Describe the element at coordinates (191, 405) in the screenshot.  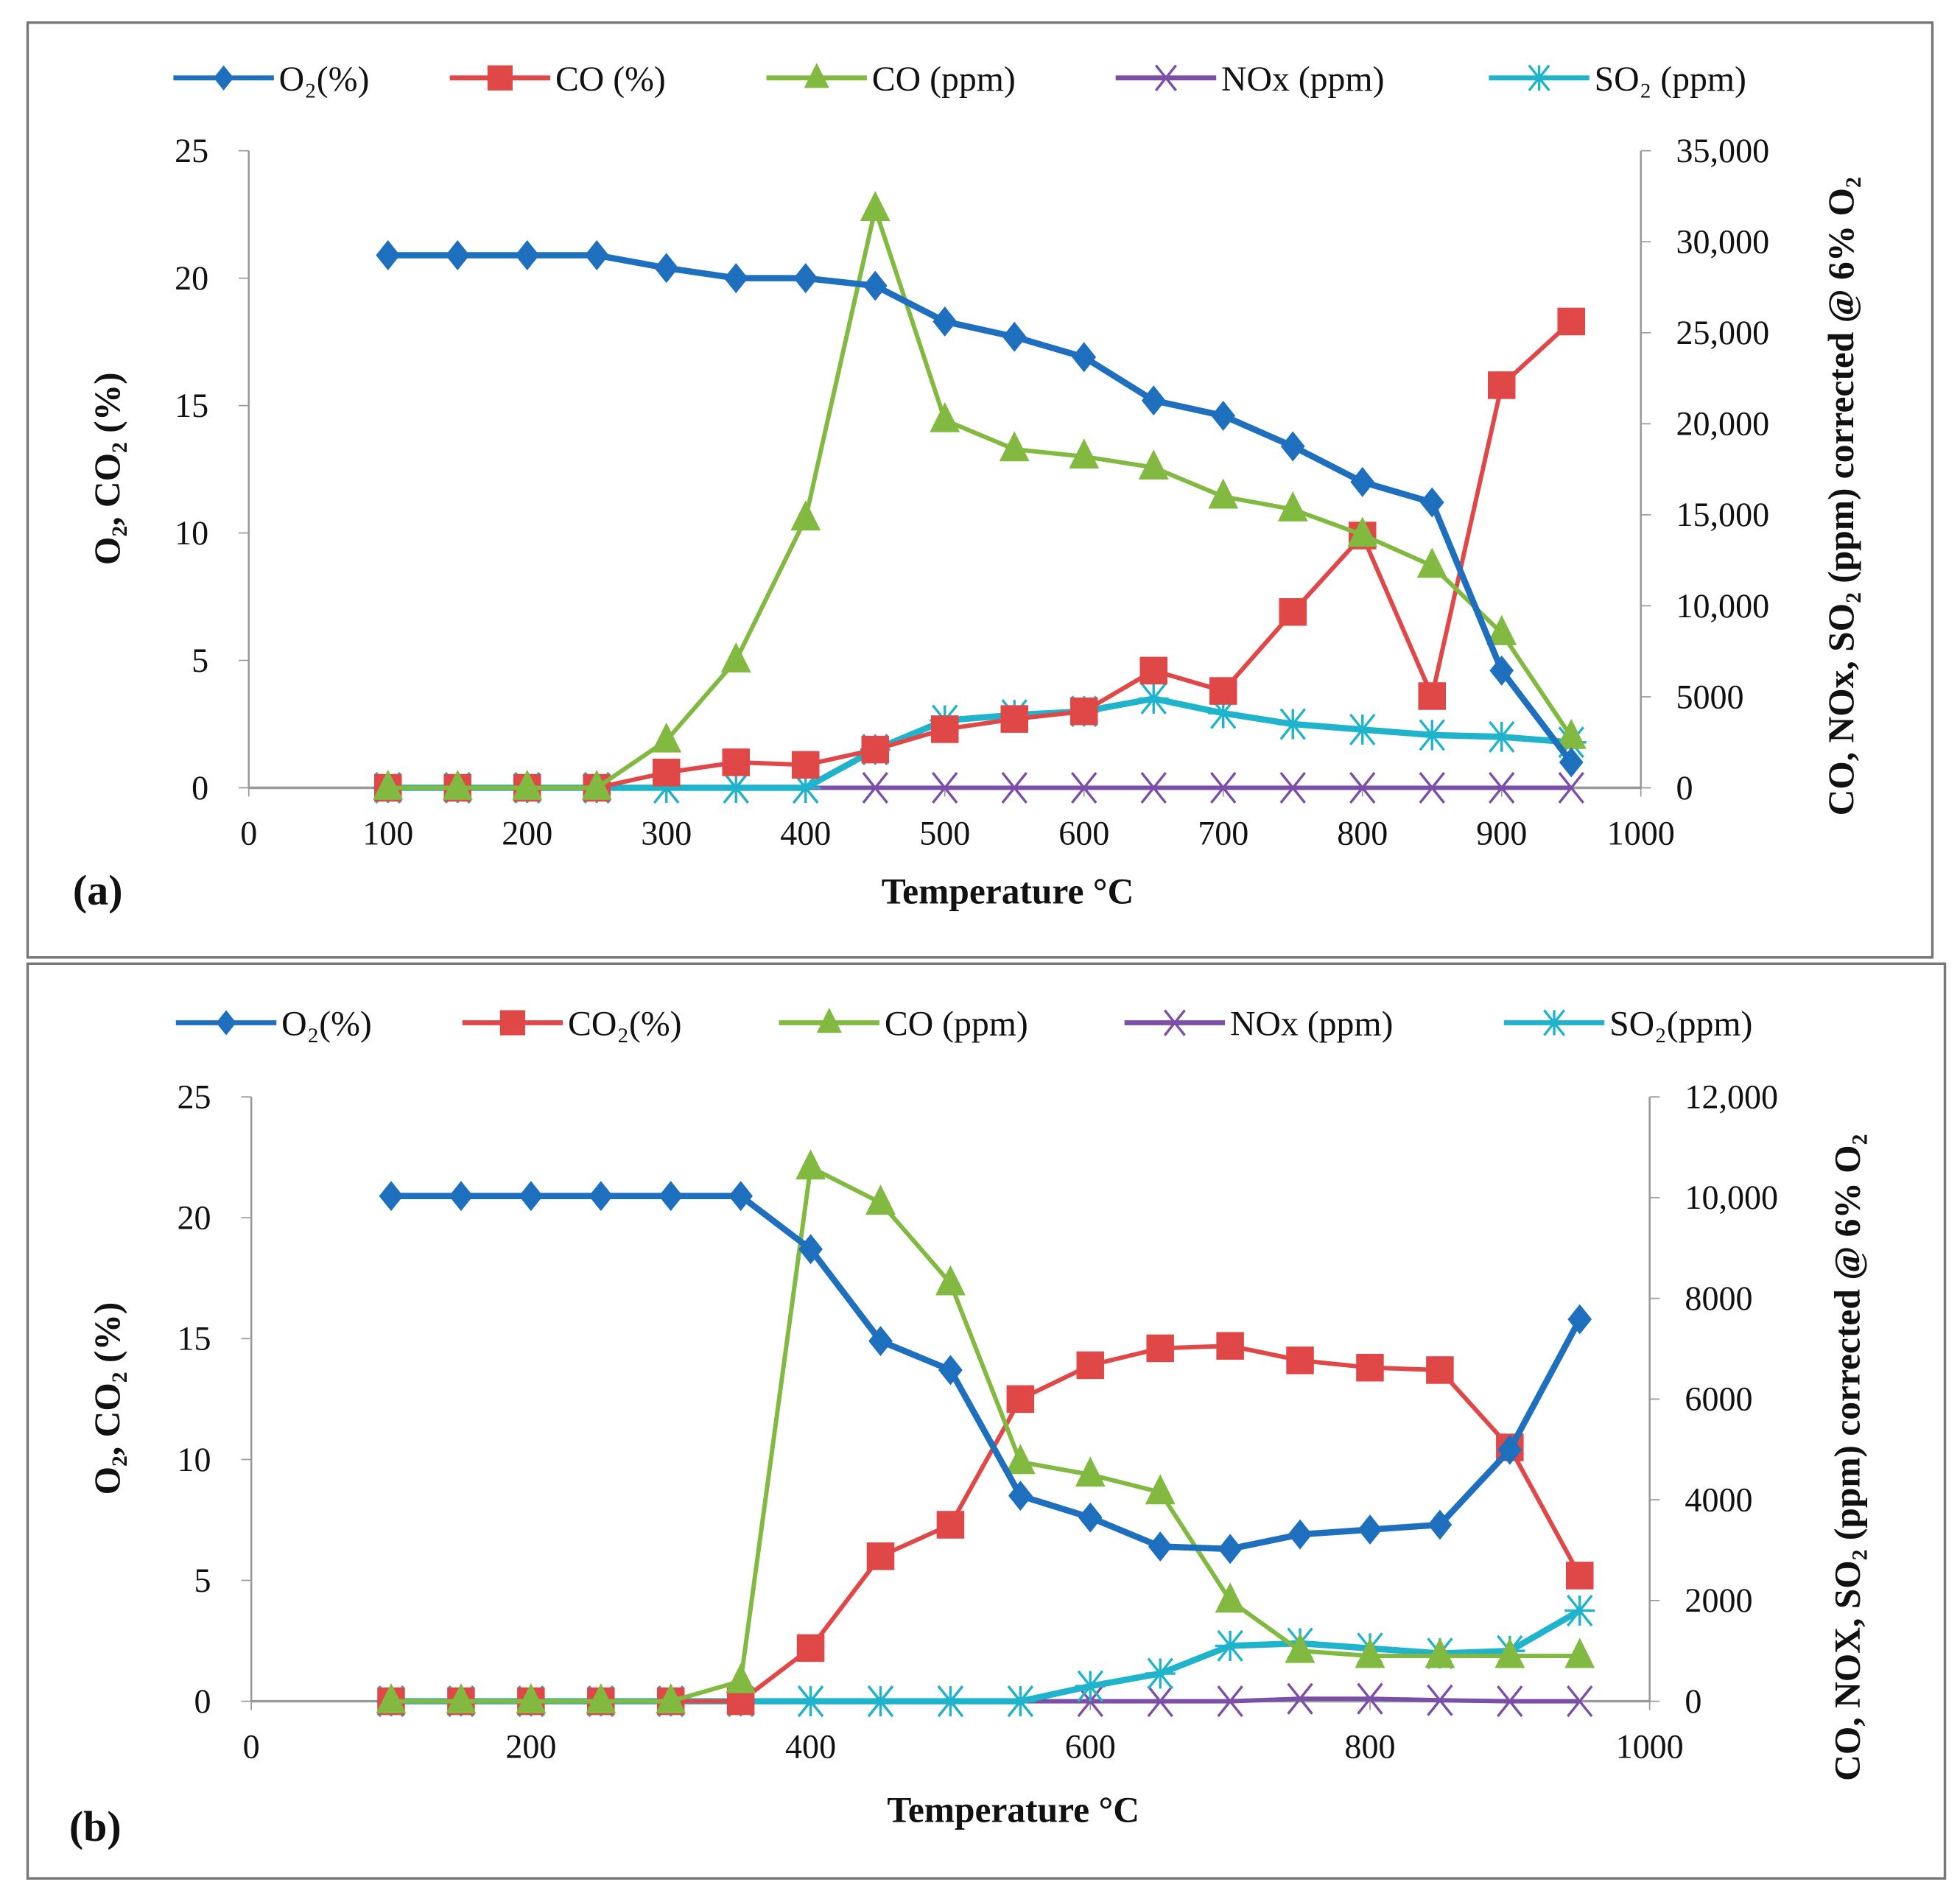
I see `y-tick-label: 15` at that location.